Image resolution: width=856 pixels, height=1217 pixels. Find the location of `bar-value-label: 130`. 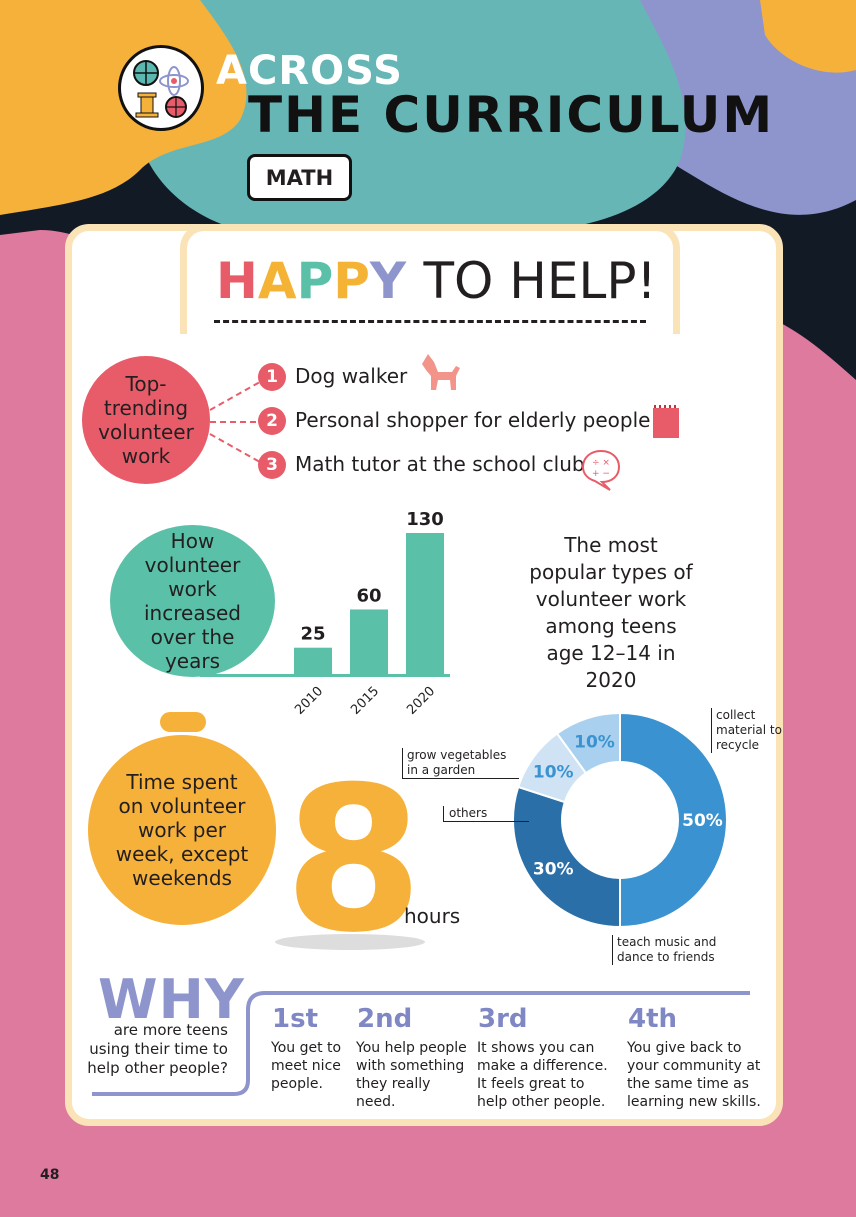

bar-value-label: 130 is located at coordinates (425, 520).